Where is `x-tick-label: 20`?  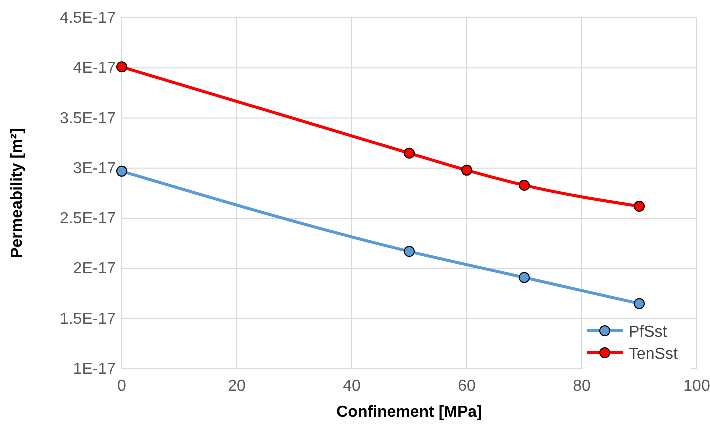 x-tick-label: 20 is located at coordinates (237, 386).